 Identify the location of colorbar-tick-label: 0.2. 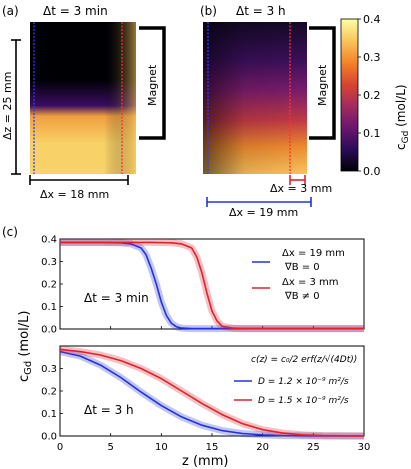
(372, 95).